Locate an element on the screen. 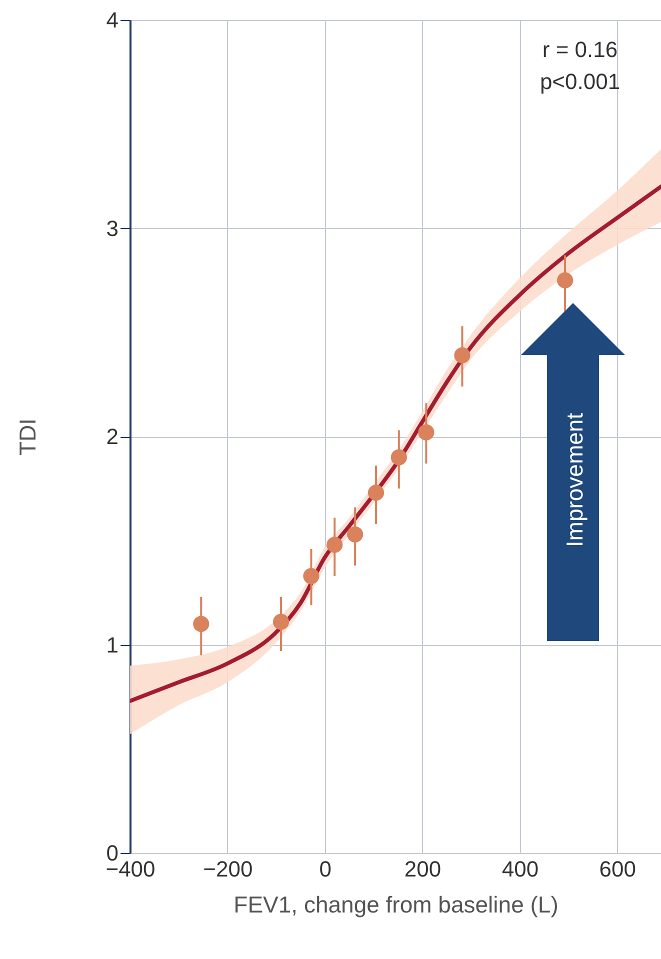 The width and height of the screenshot is (661, 959). y-tick-label: 4 is located at coordinates (112, 20).